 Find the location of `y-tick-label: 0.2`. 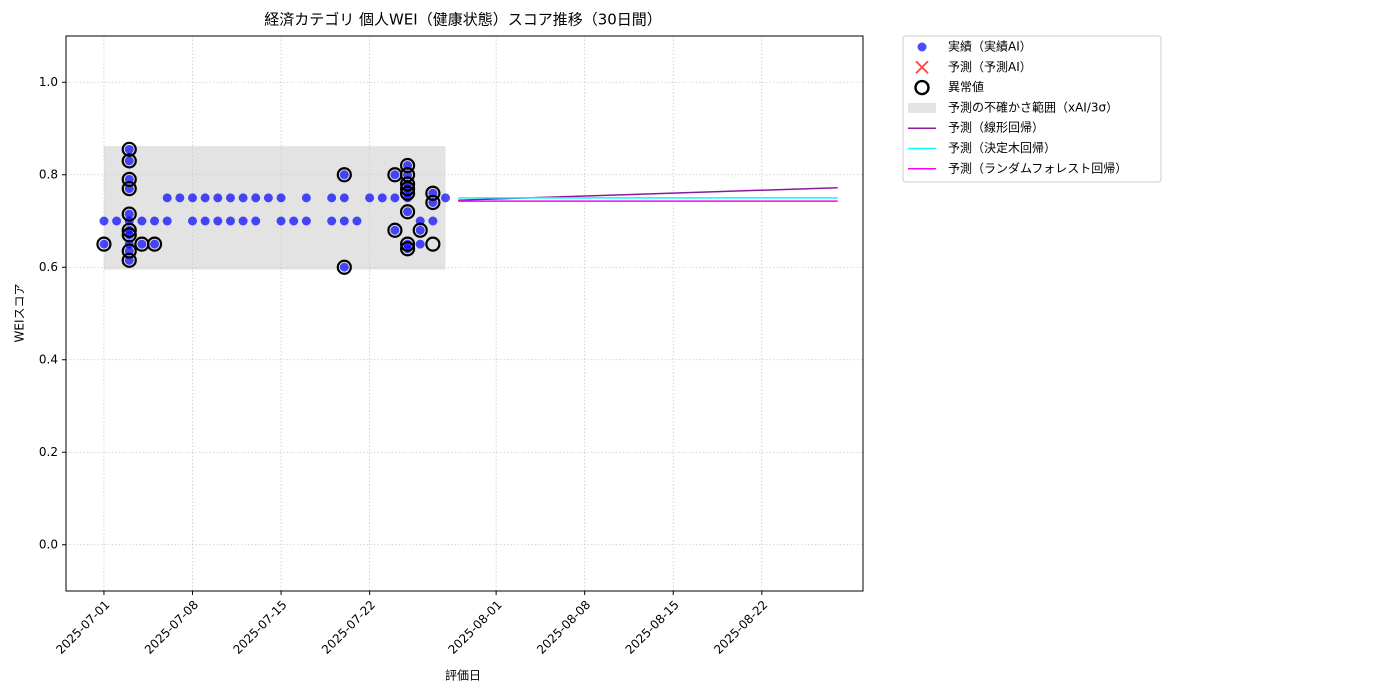

y-tick-label: 0.2 is located at coordinates (48, 452).